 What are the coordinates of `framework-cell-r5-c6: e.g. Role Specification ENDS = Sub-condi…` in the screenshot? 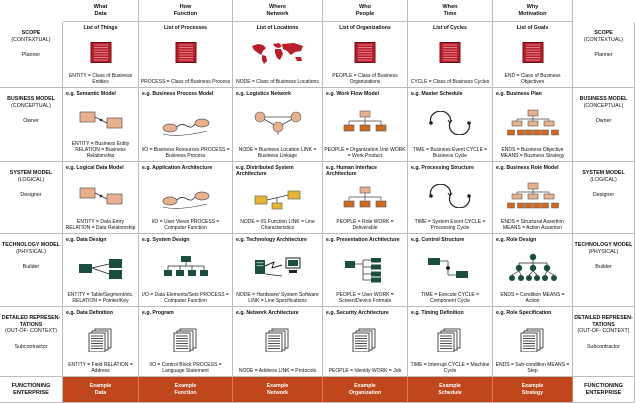 It's located at (533, 342).